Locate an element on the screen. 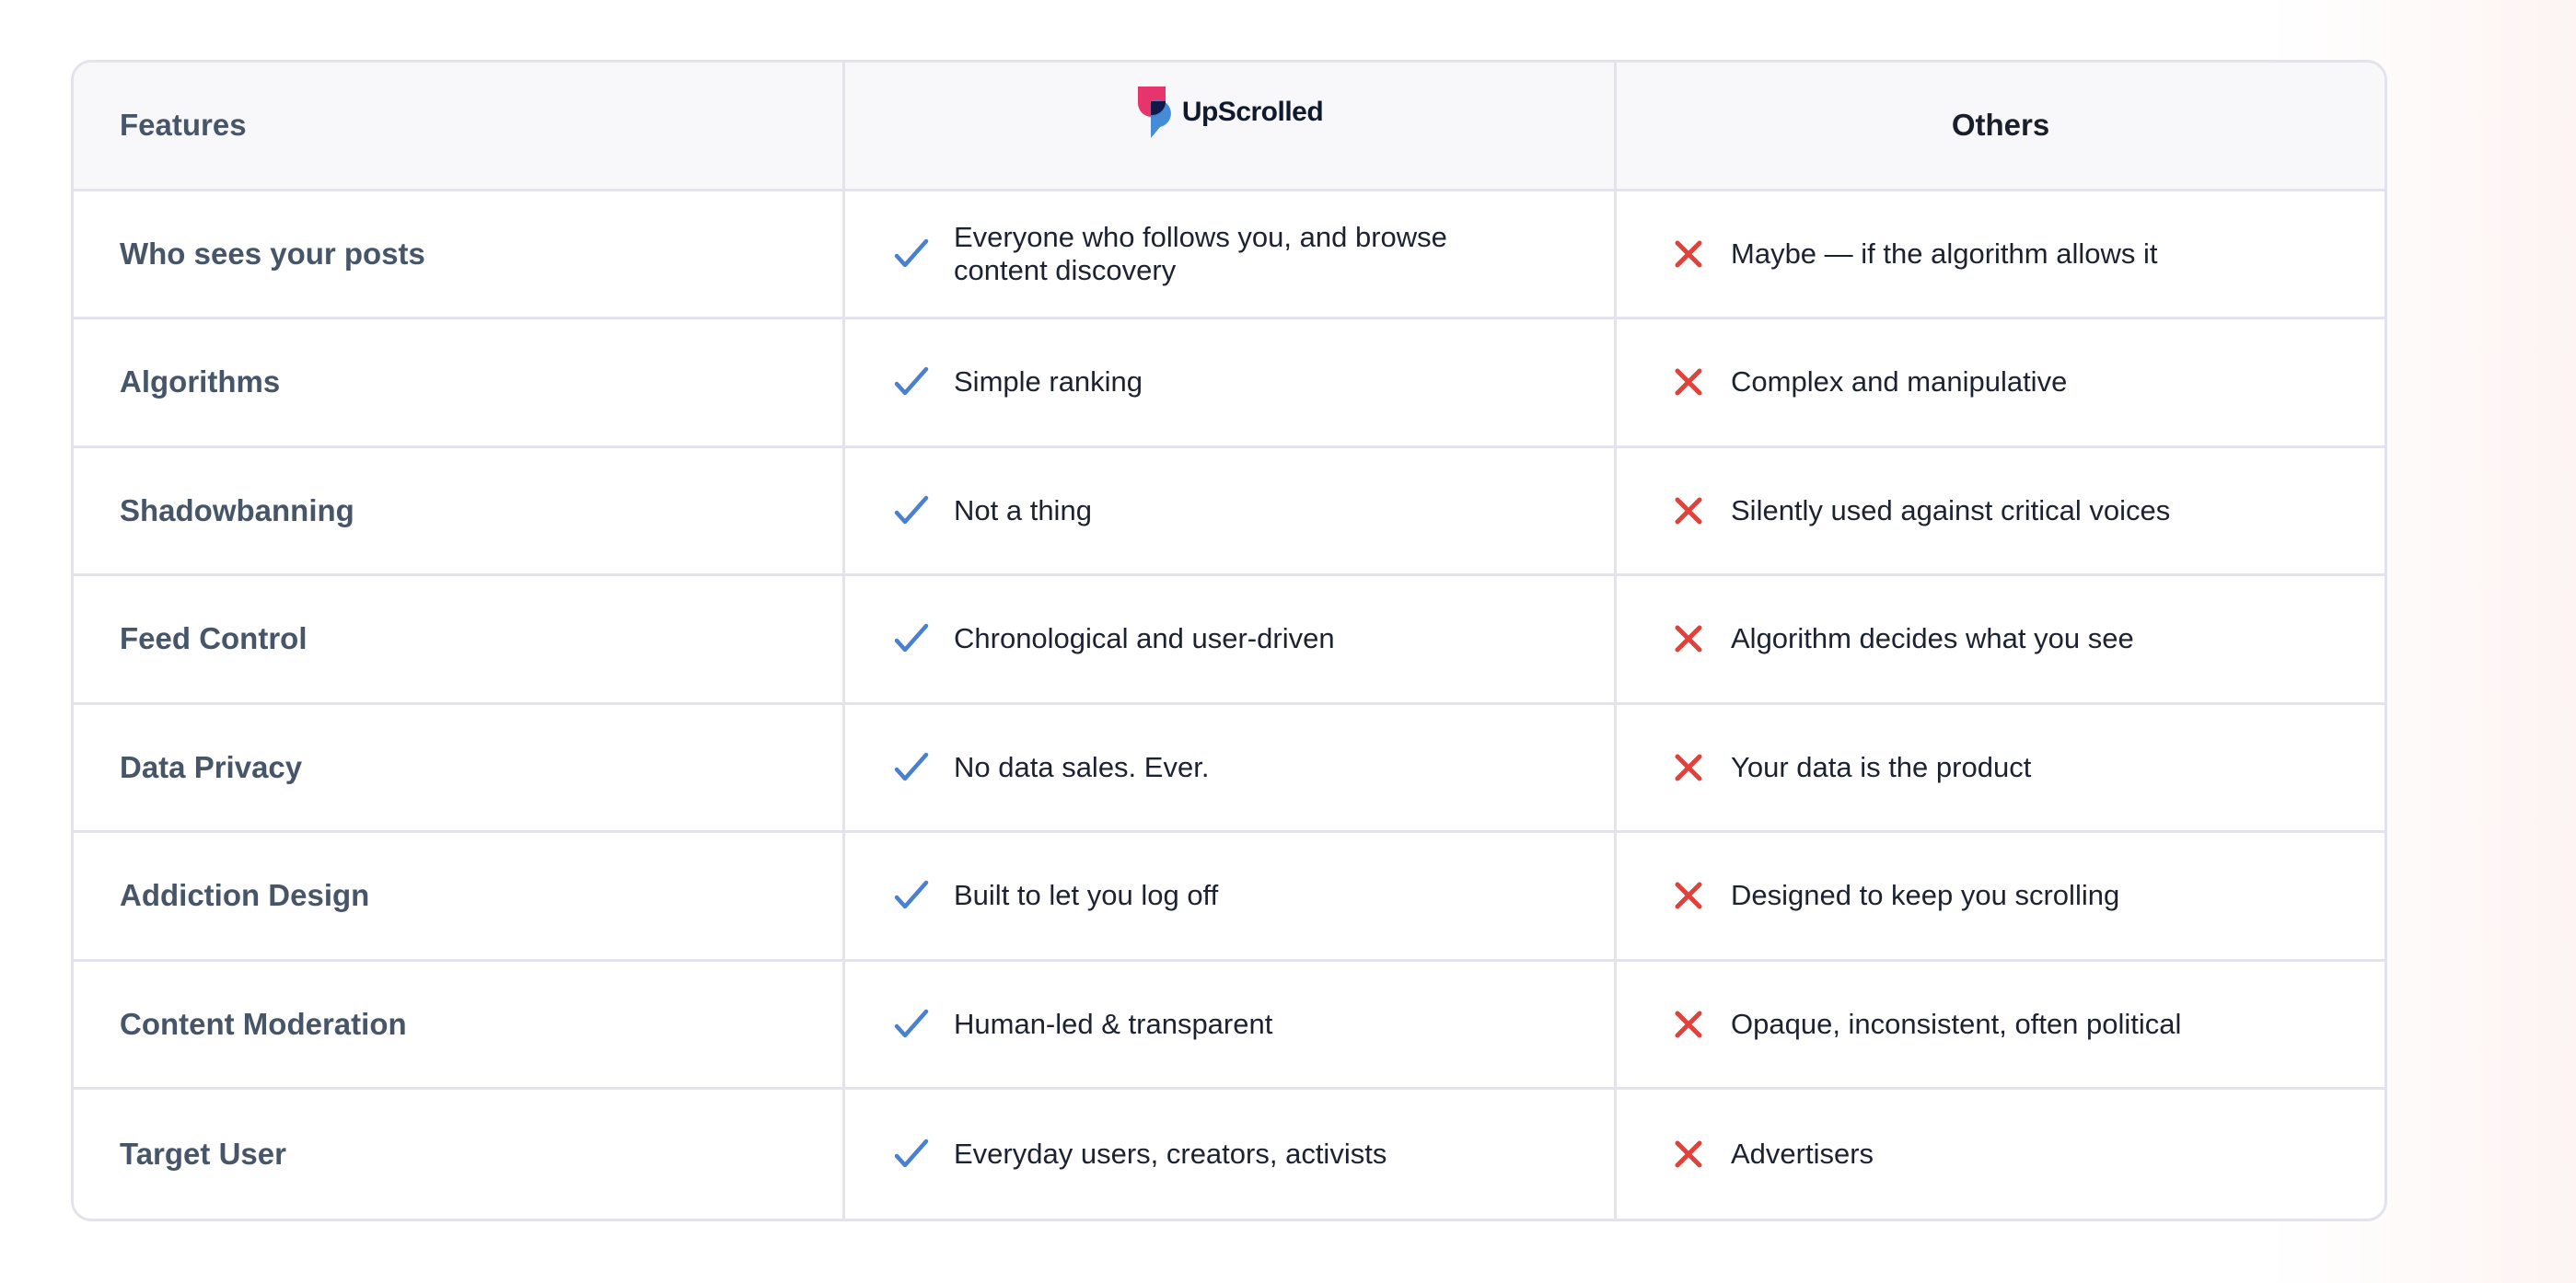  feature-label: Target User is located at coordinates (459, 1155).